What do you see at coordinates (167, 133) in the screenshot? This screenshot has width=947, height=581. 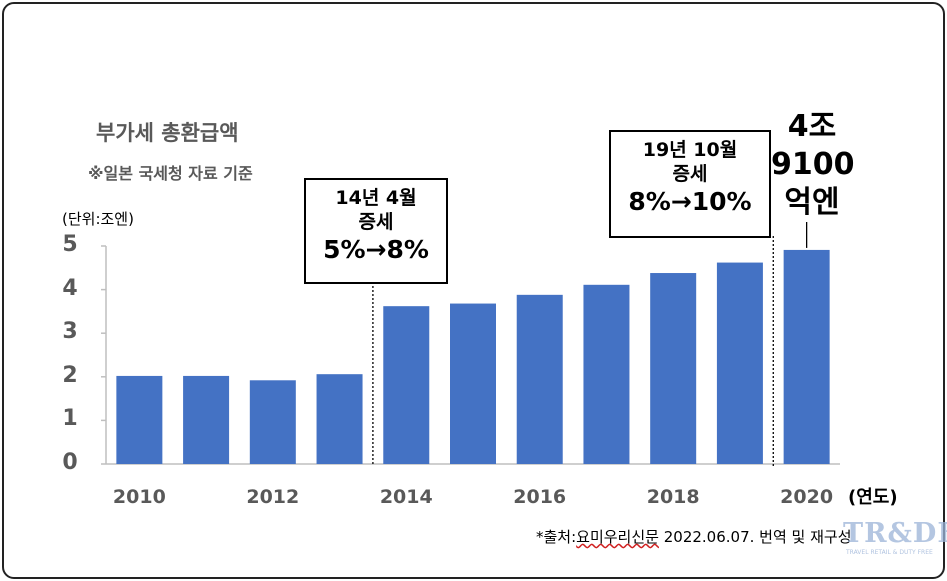 I see `chart-title: 부가세 총환급액` at bounding box center [167, 133].